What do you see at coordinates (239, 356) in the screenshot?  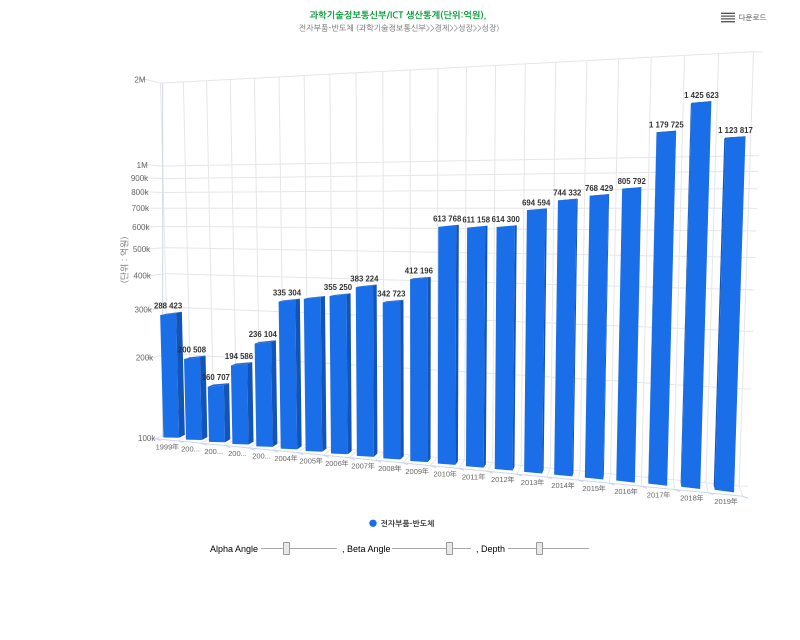 I see `svg-text: 194 586` at bounding box center [239, 356].